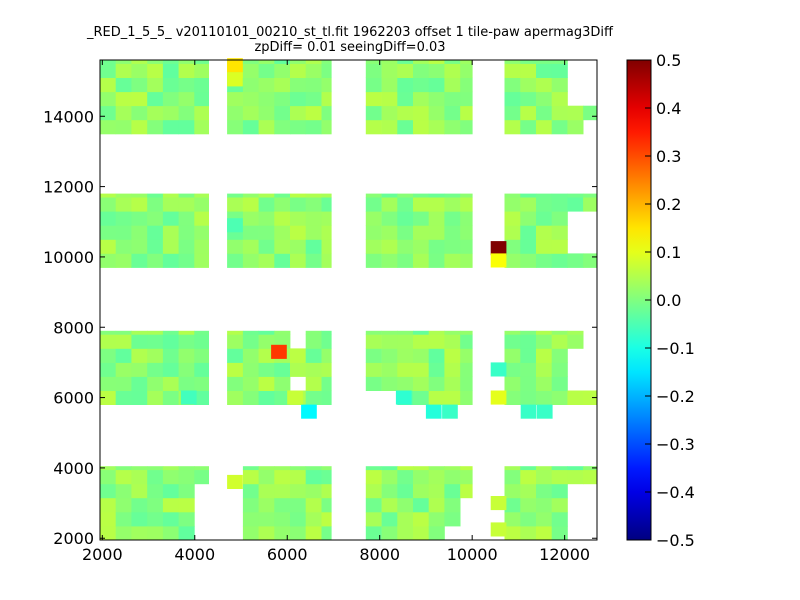 The image size is (800, 600). Describe the element at coordinates (660, 300) in the screenshot. I see `colorbar: 0.5 0.4 0.3 0.2 0.1 0.0 −0.1 −0.2 −0.3 −0.4 −0.5` at that location.